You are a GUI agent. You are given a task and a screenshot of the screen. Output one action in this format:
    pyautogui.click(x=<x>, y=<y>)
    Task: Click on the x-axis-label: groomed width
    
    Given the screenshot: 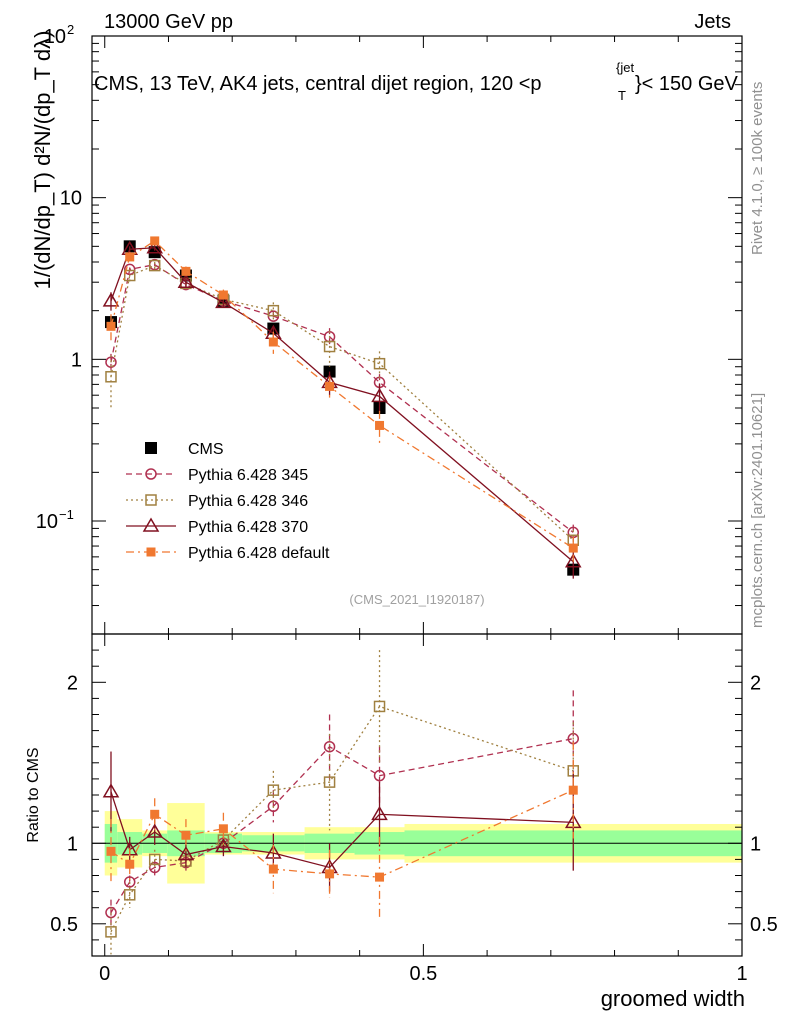 What is the action you would take?
    pyautogui.click(x=673, y=998)
    